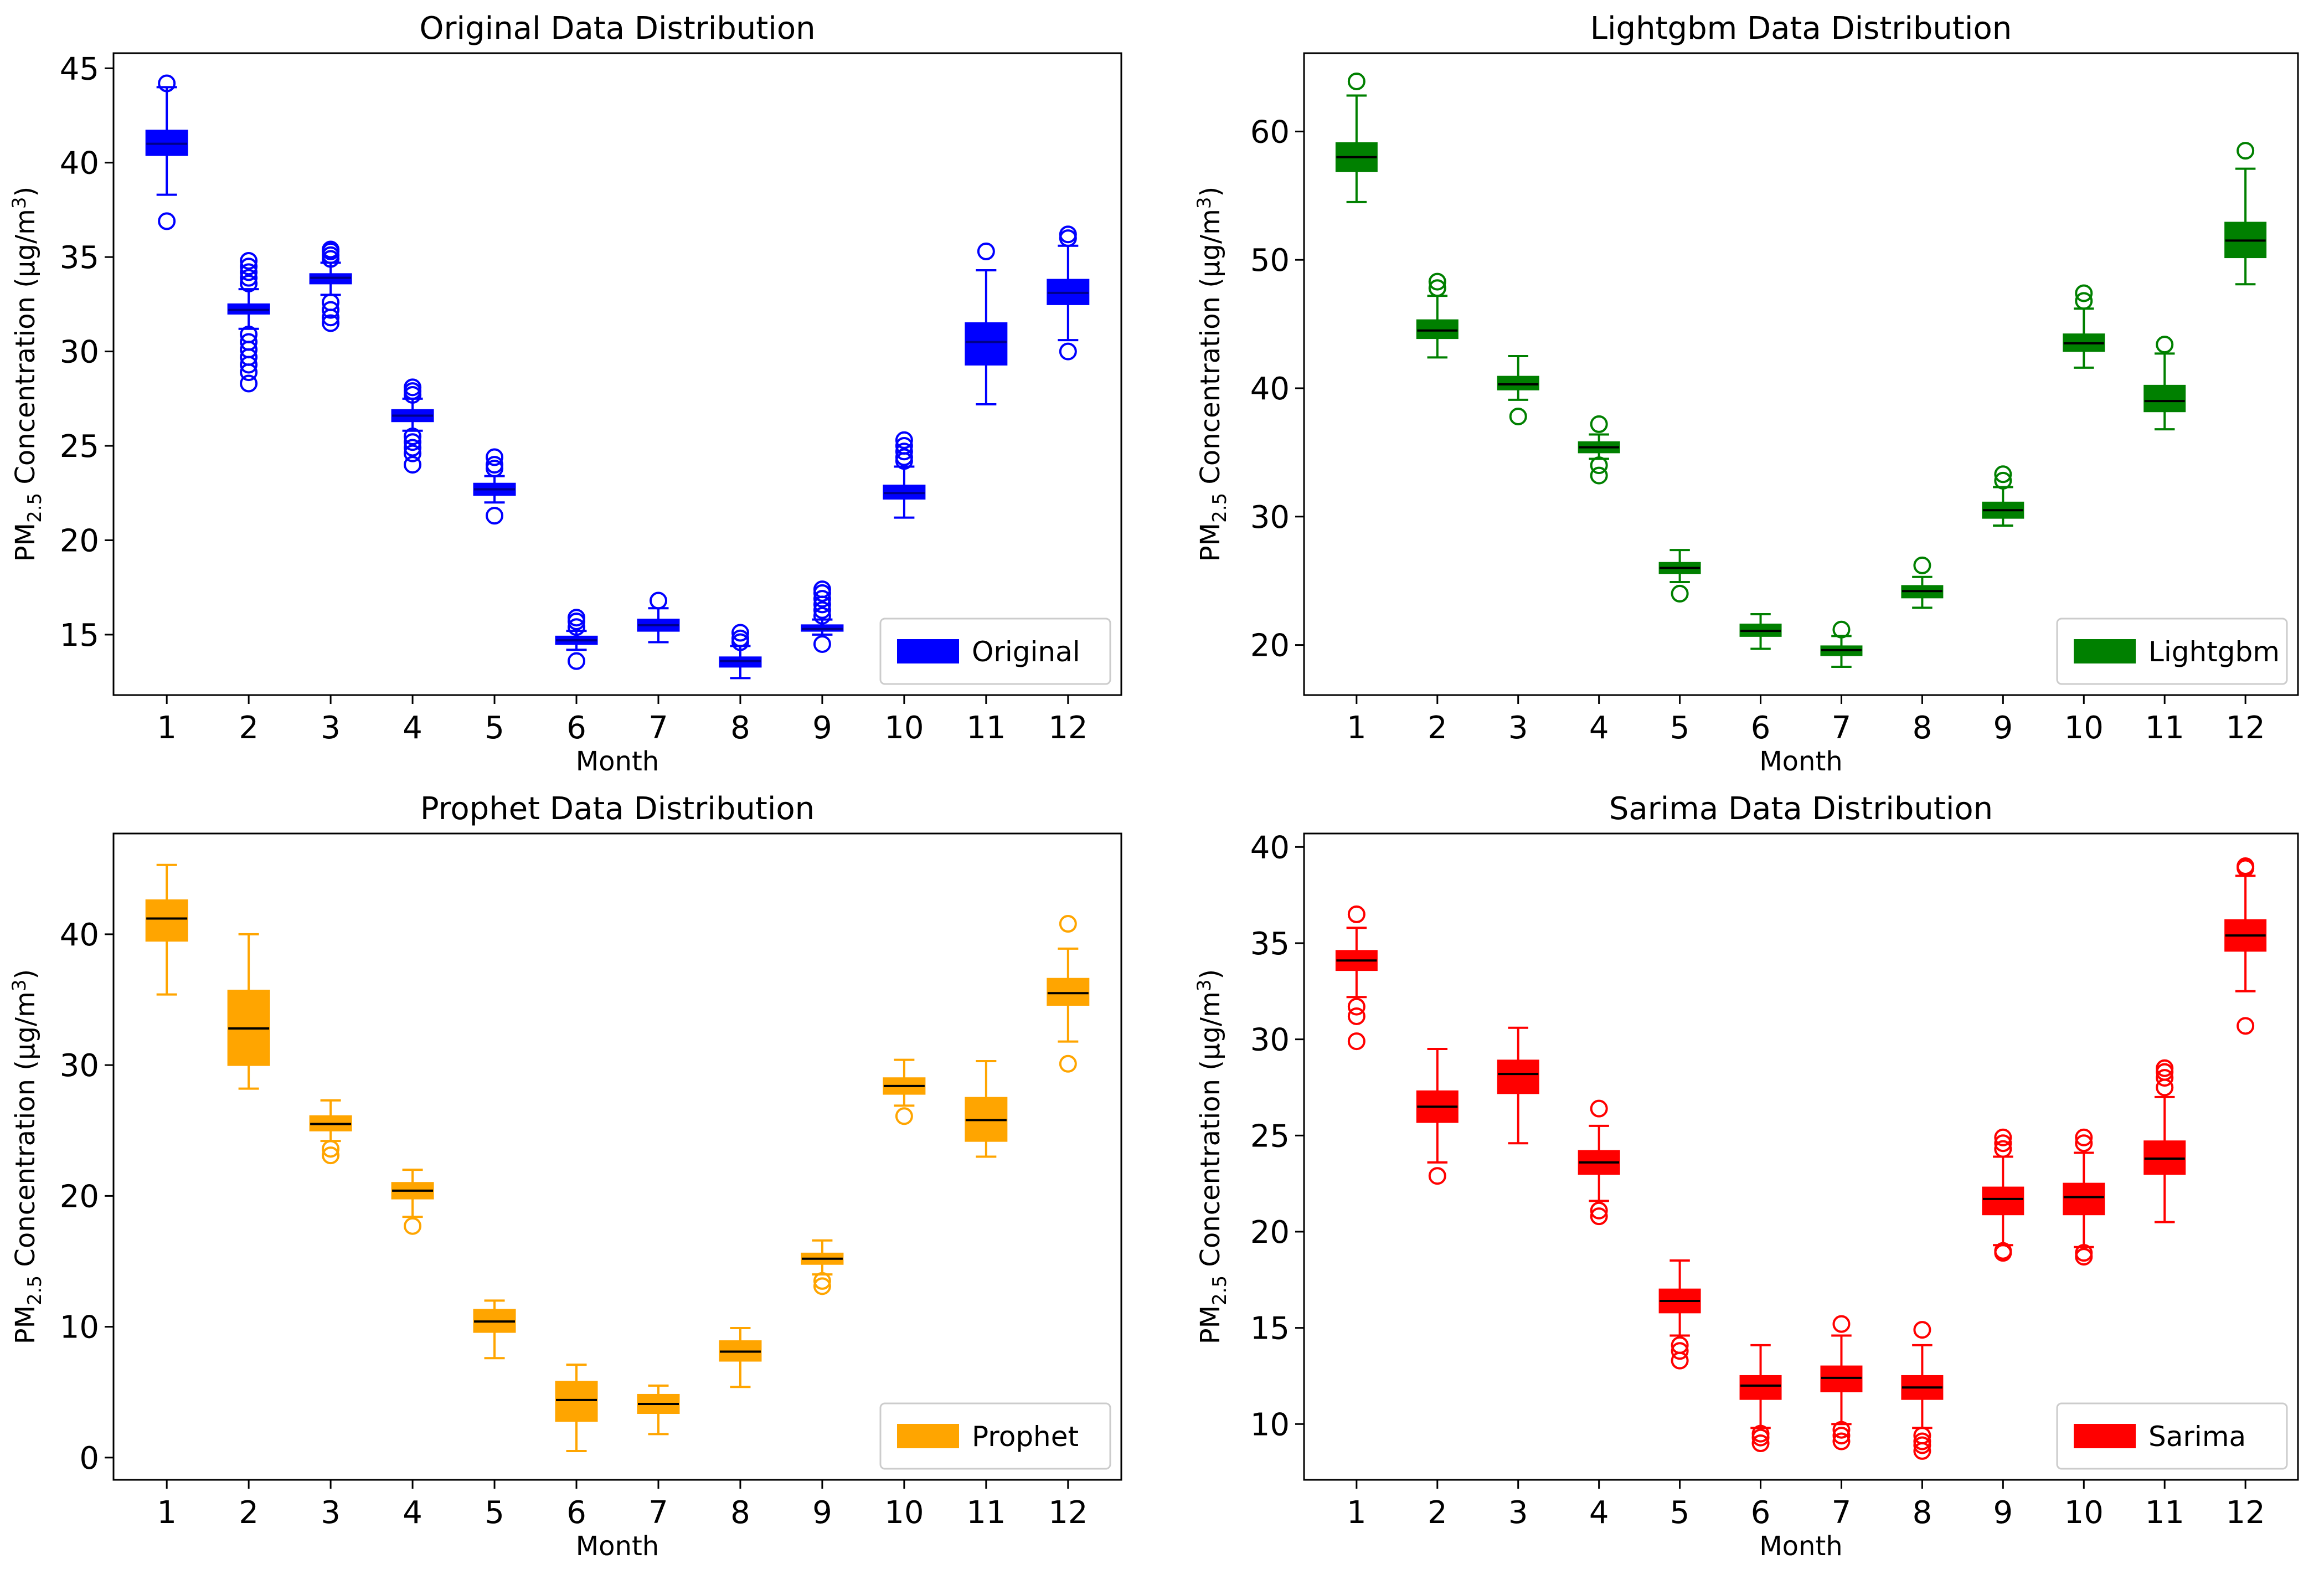 The image size is (2324, 1569). What do you see at coordinates (80, 541) in the screenshot?
I see `y-tick-label: 20` at bounding box center [80, 541].